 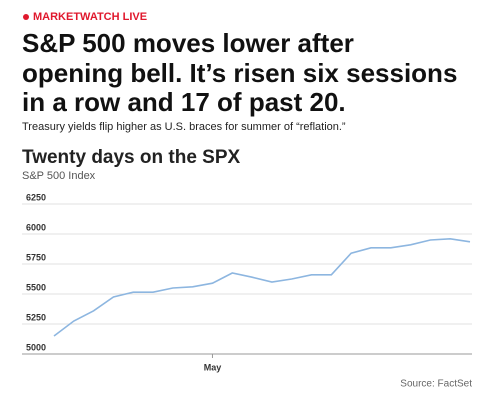 I want to click on source: Source: FactSet, so click(x=436, y=384).